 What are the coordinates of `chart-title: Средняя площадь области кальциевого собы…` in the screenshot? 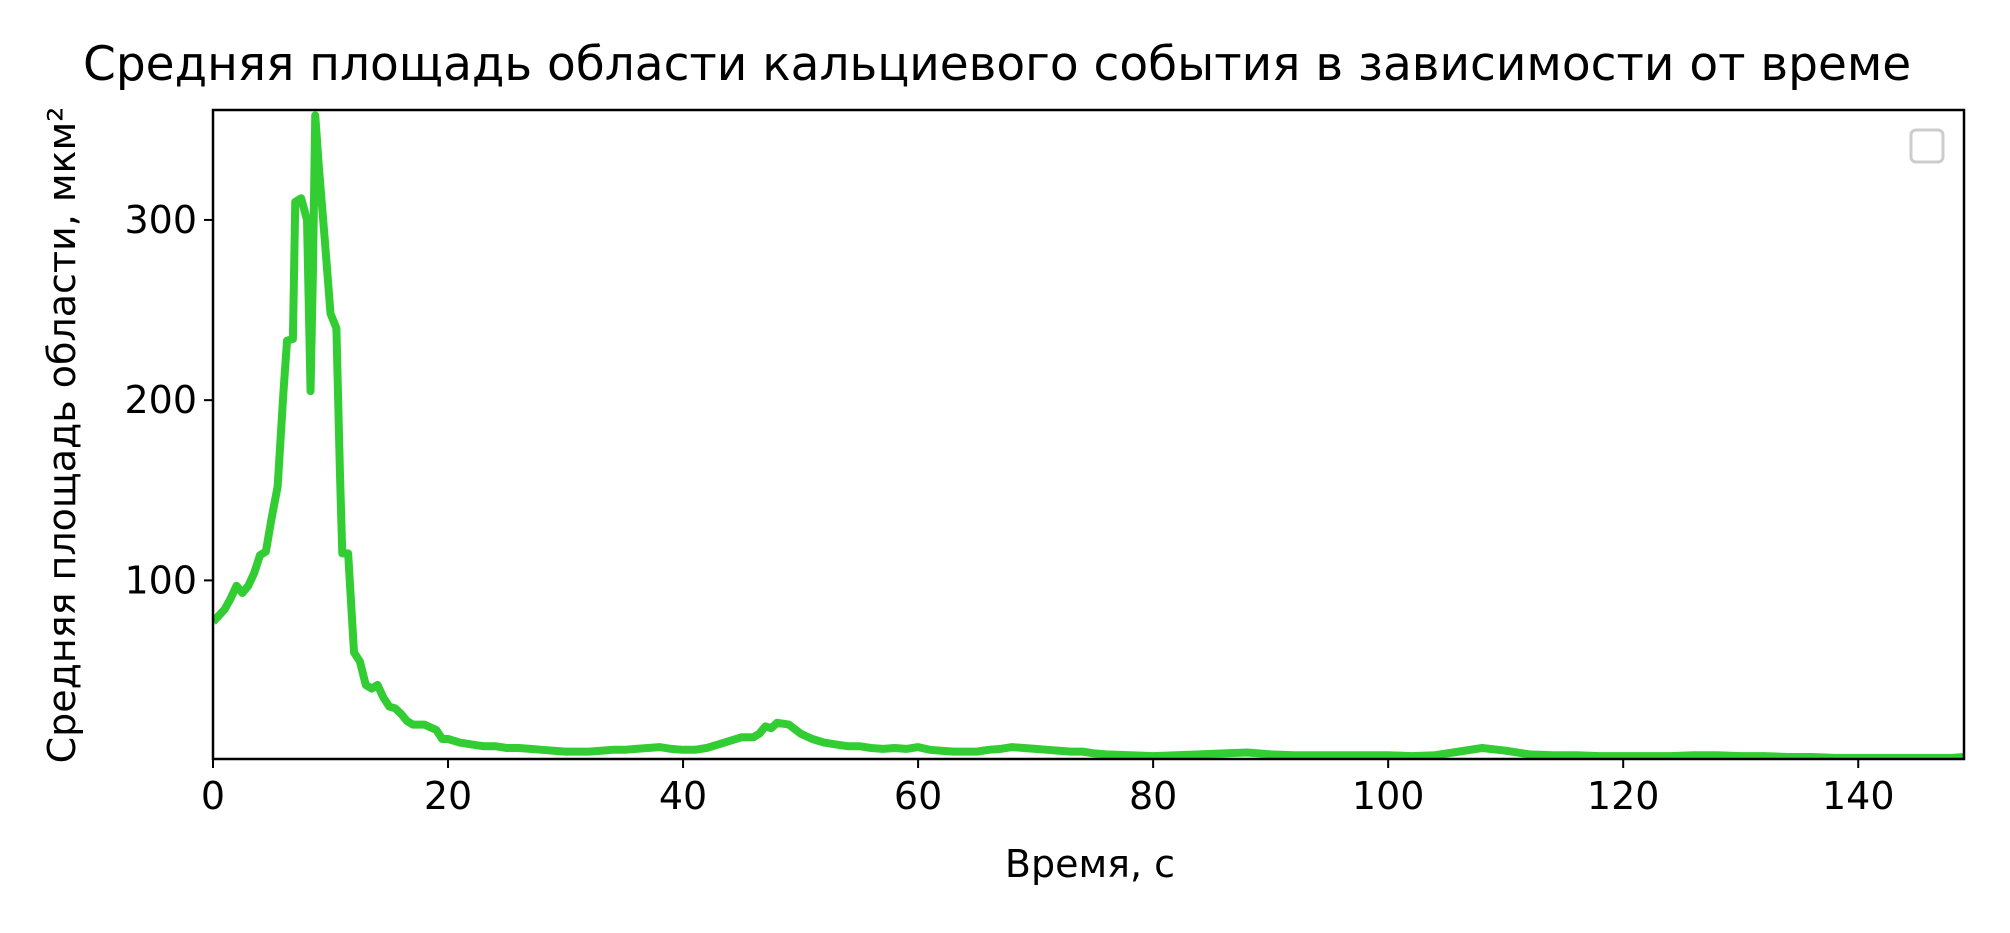 It's located at (997, 64).